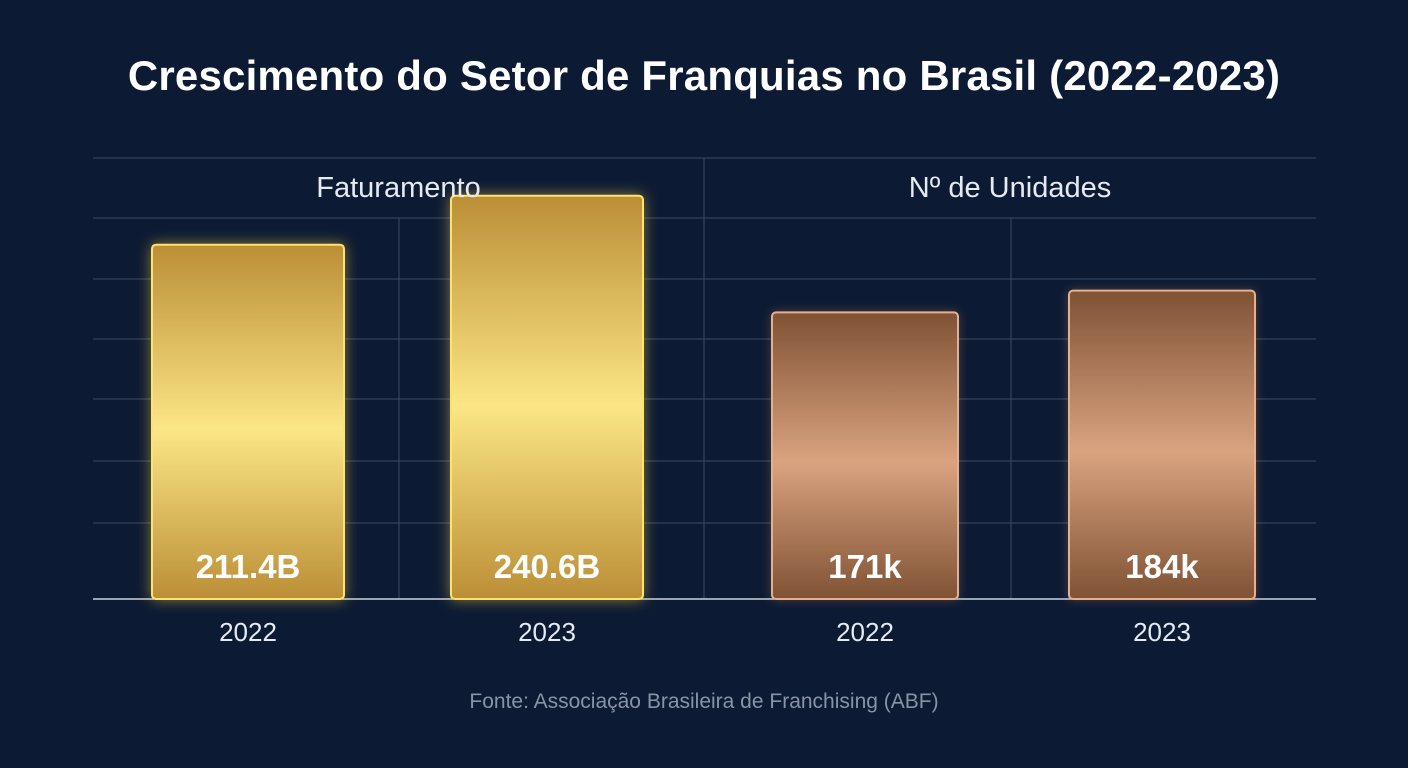  What do you see at coordinates (1162, 444) in the screenshot?
I see `bar-unidades-2023` at bounding box center [1162, 444].